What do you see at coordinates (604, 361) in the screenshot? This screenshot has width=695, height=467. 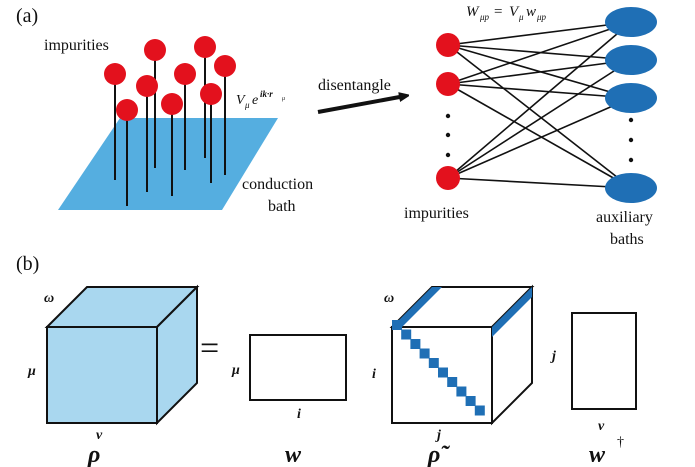 I see `w-dagger-box` at bounding box center [604, 361].